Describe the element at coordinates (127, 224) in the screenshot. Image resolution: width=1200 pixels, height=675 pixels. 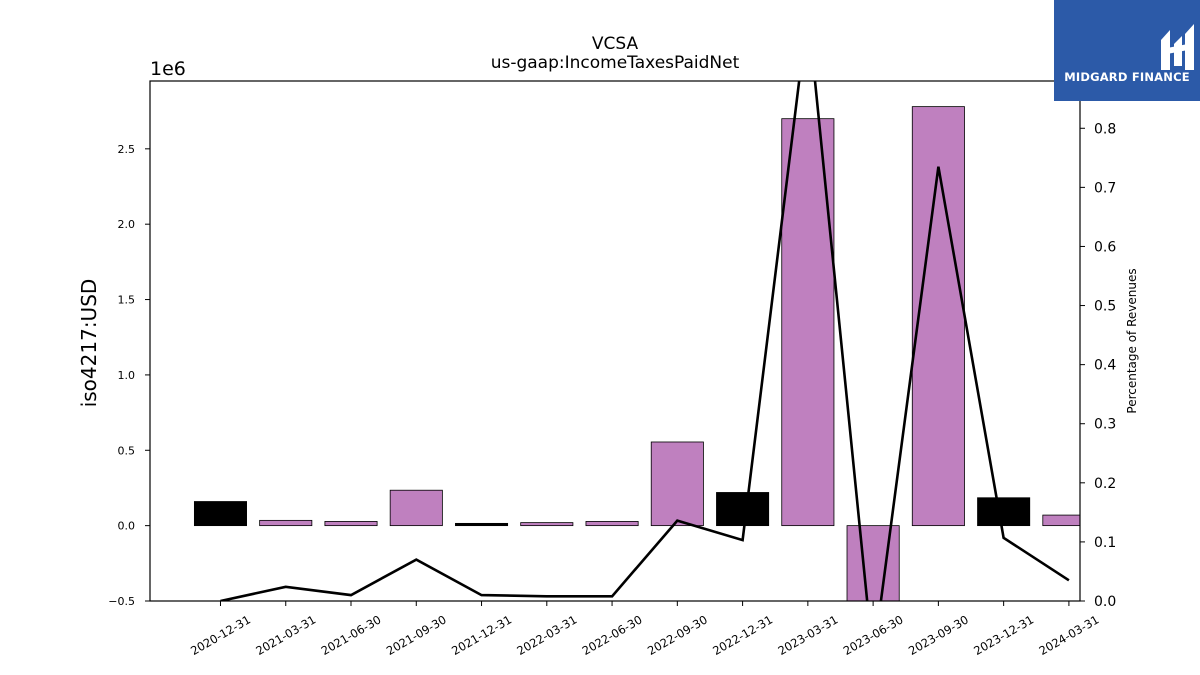
I see `y-tick-label: 2.0` at that location.